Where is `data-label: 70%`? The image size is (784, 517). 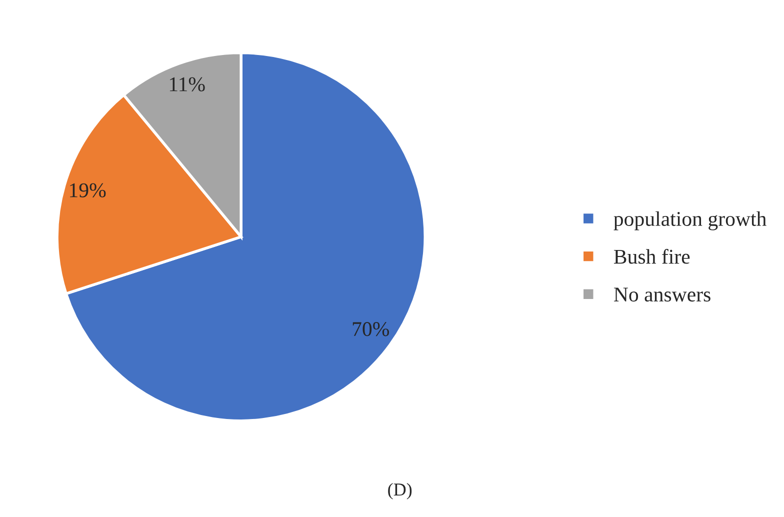 data-label: 70% is located at coordinates (371, 329).